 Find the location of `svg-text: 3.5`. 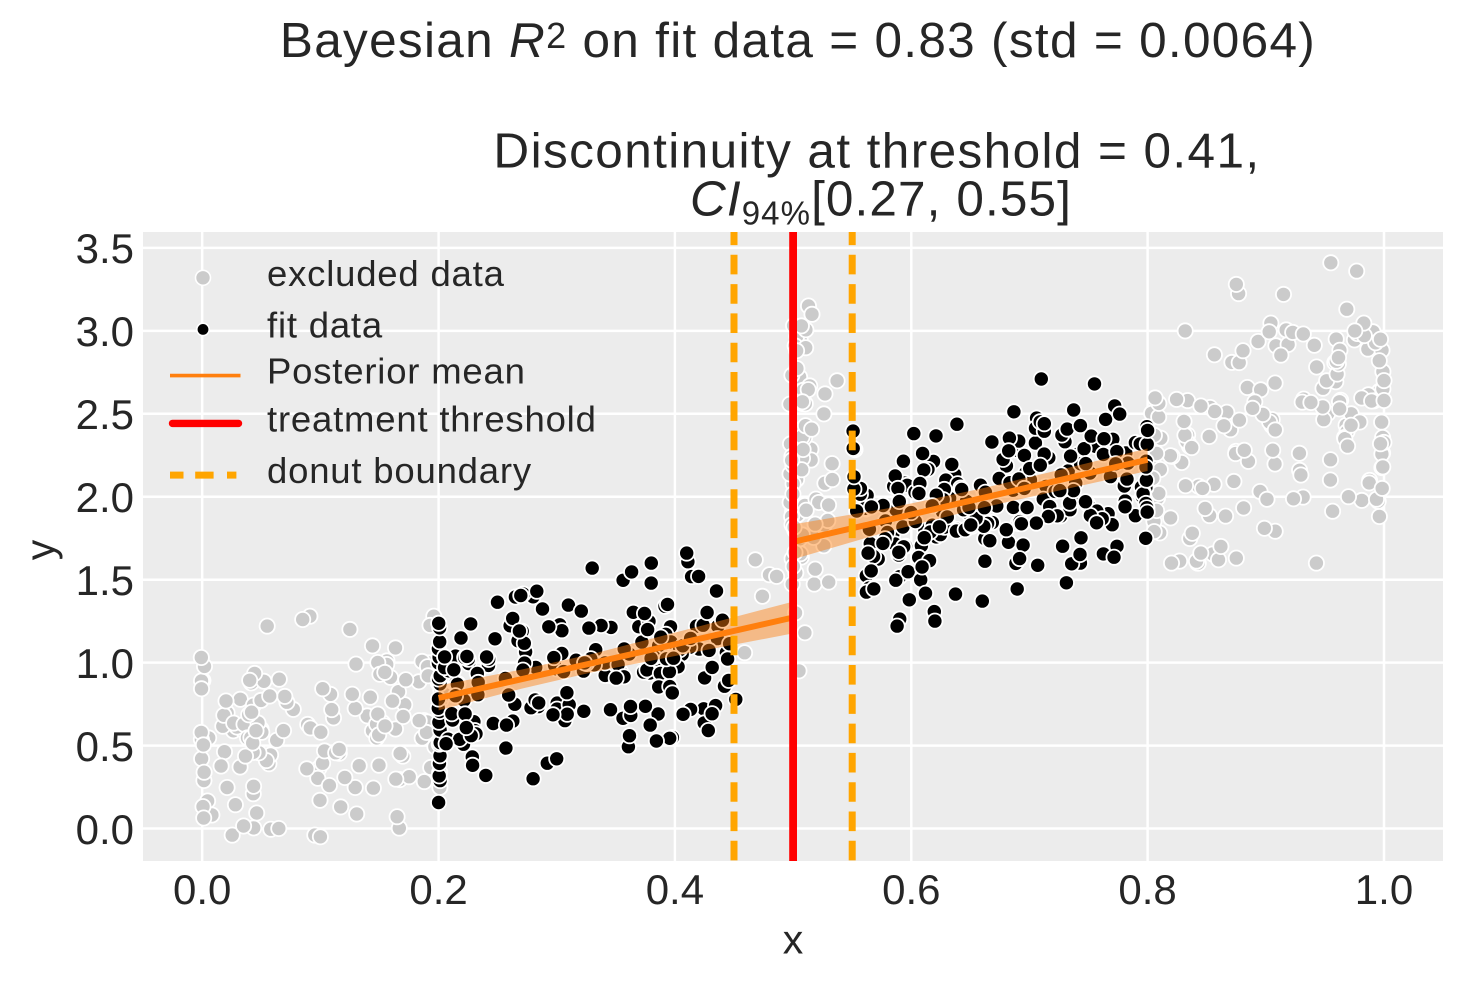

svg-text: 3.5 is located at coordinates (105, 248).